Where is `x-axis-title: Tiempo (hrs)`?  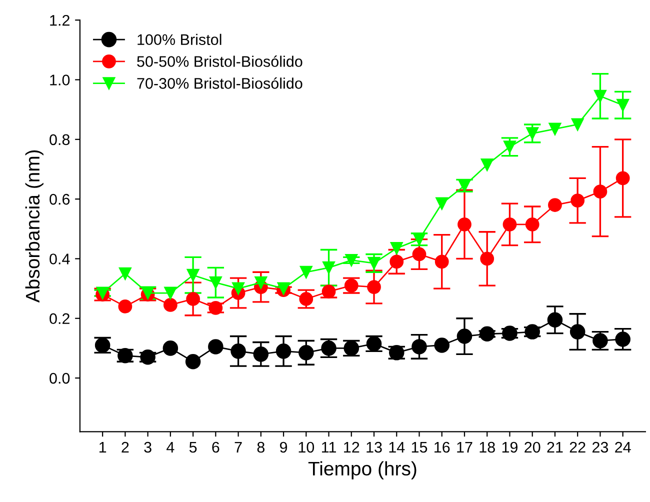 x-axis-title: Tiempo (hrs) is located at coordinates (362, 470).